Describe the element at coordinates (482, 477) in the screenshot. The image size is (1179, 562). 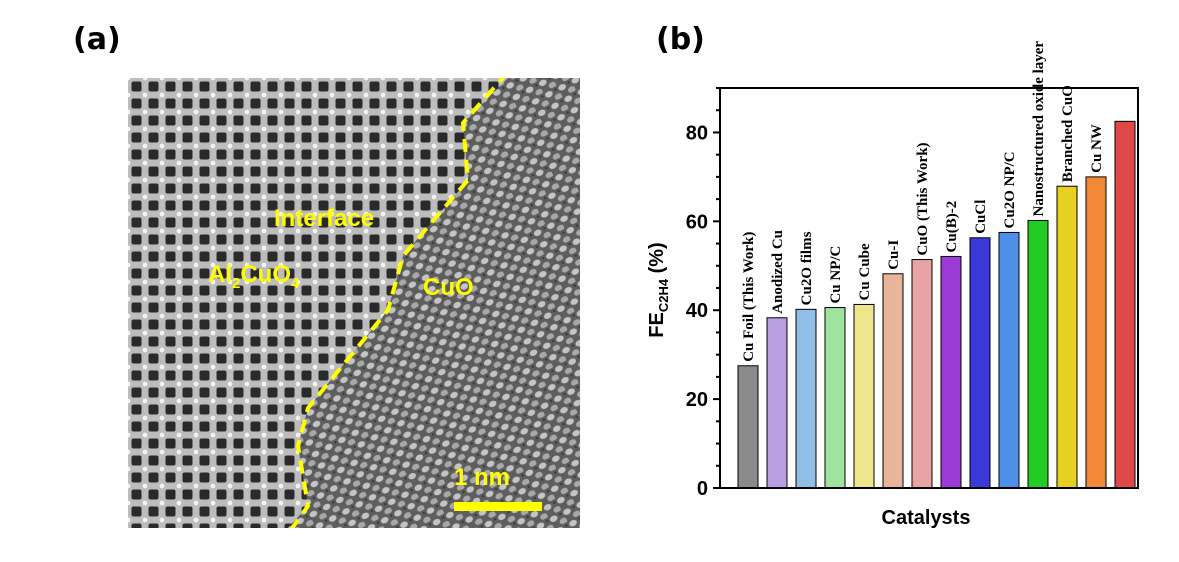
I see `scale-bar-label: 1 nm` at that location.